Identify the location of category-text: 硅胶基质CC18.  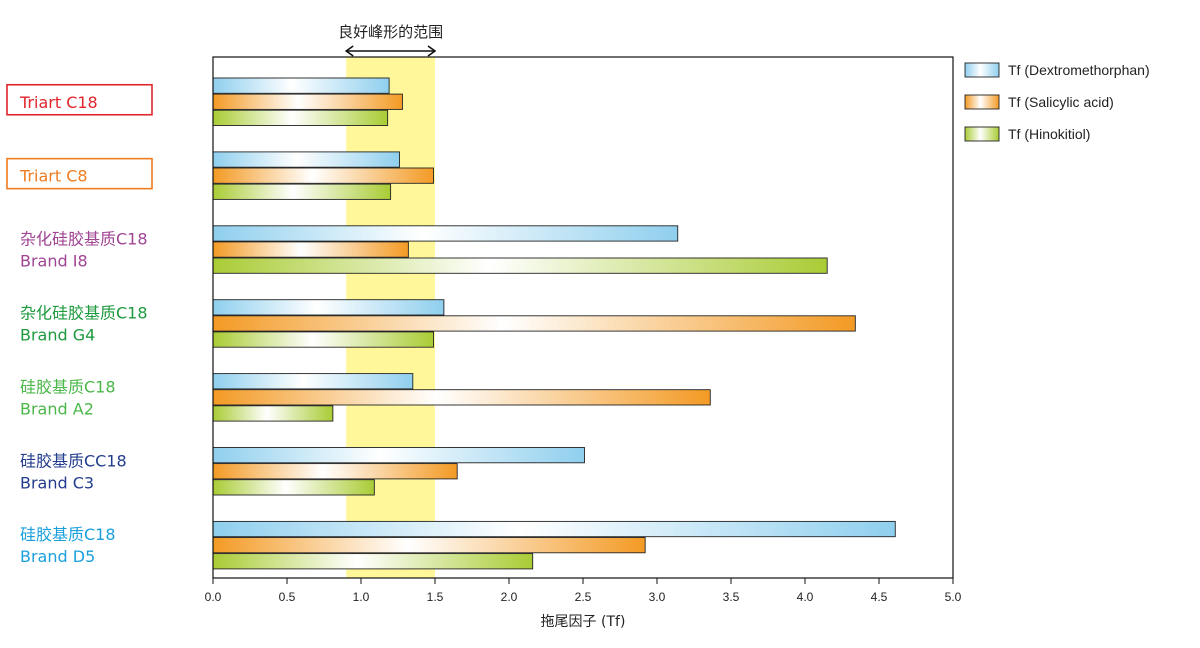
(73, 460).